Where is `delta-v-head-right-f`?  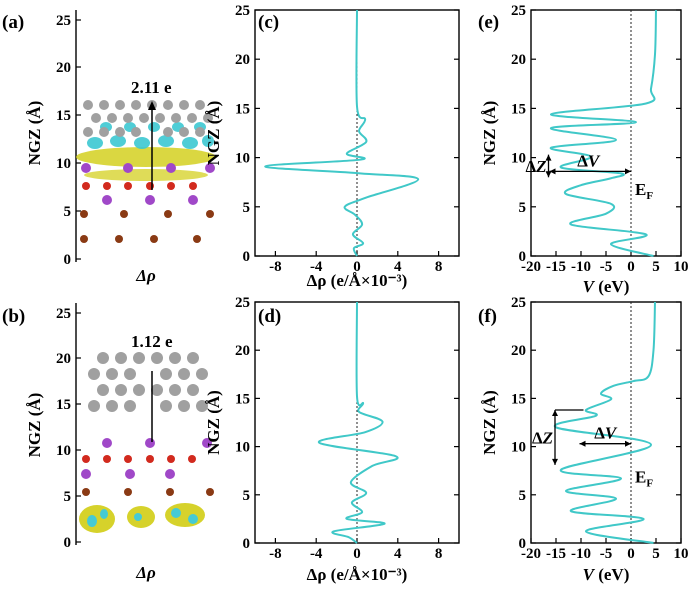 delta-v-head-right-f is located at coordinates (628, 443).